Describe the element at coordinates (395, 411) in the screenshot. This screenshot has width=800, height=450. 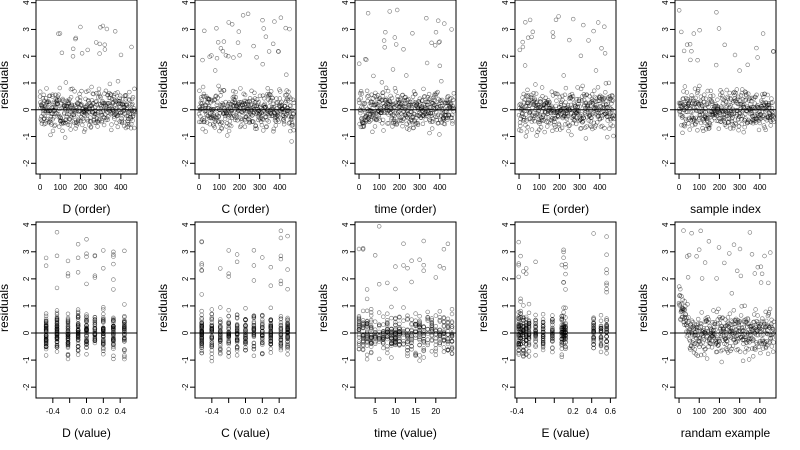
I see `x-tick-label: 10` at that location.